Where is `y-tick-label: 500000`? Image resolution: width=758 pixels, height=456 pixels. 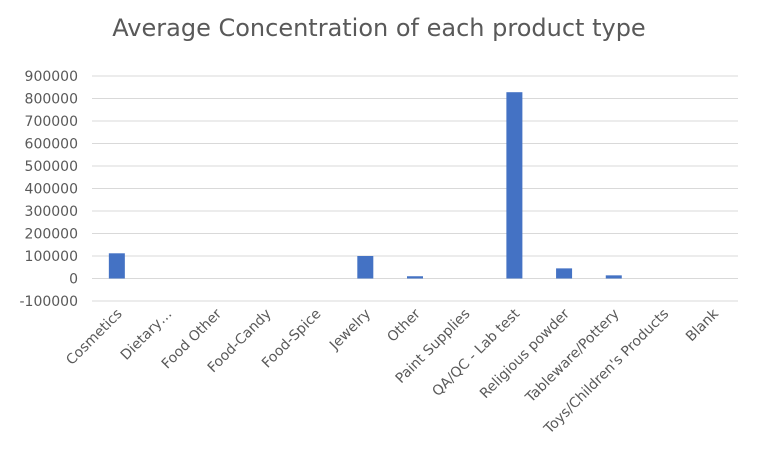
y-tick-label: 500000 is located at coordinates (51, 167).